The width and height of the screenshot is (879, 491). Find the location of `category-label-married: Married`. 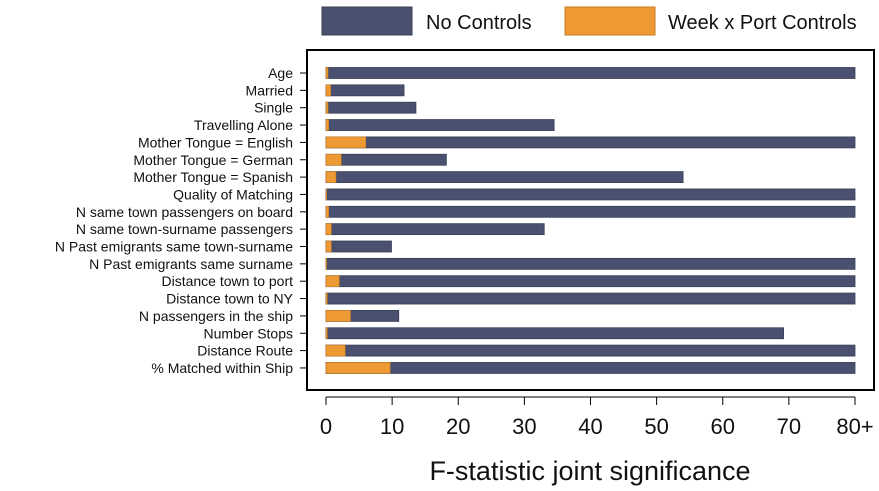

category-label-married: Married is located at coordinates (269, 90).